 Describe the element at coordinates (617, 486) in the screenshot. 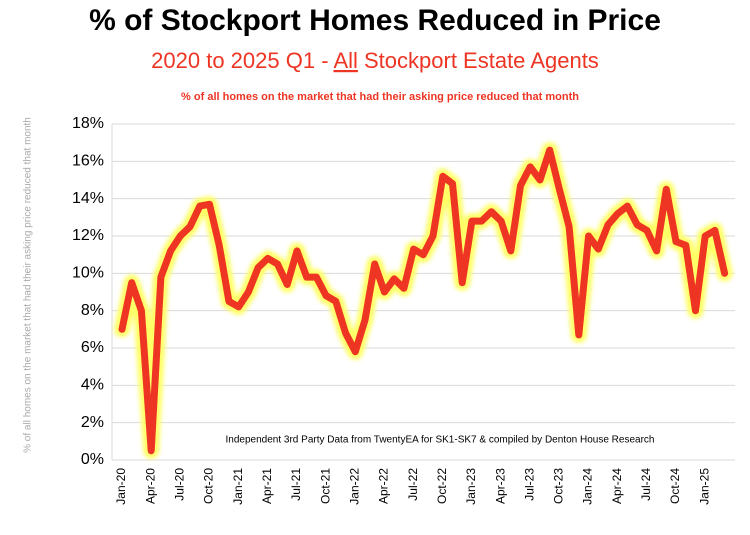

I see `x-tick-label: Apr-24` at that location.